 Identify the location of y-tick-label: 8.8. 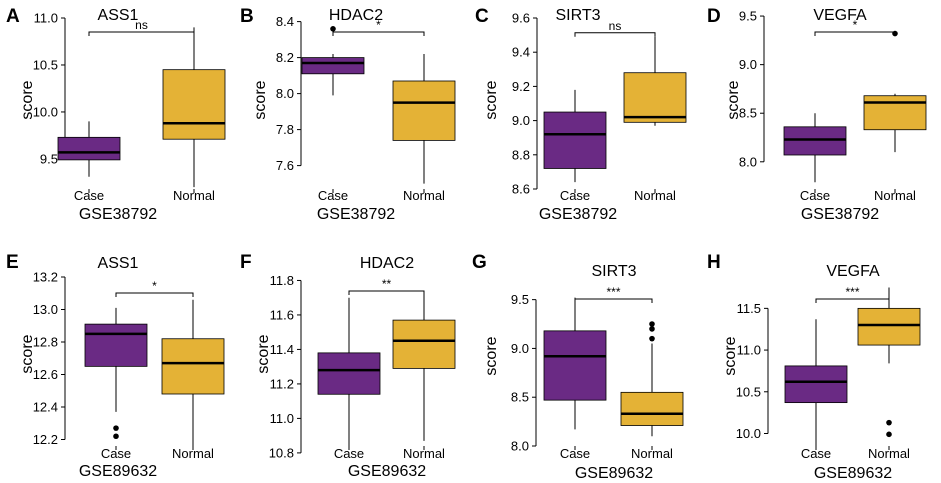
(521, 154).